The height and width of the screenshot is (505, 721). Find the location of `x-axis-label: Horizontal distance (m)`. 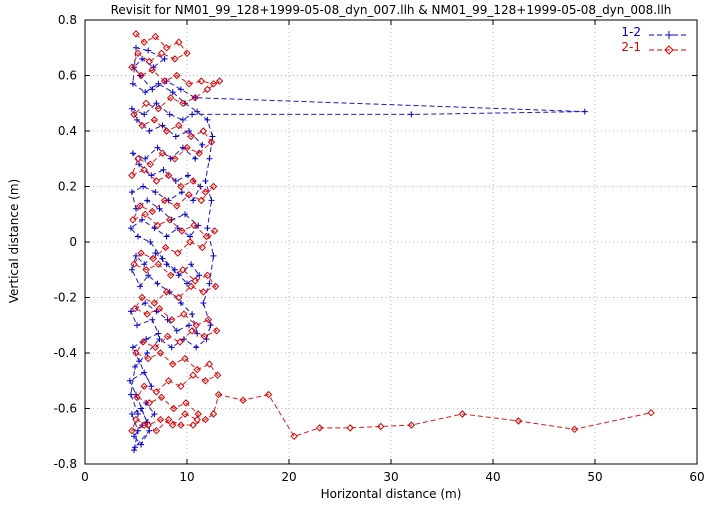

x-axis-label: Horizontal distance (m) is located at coordinates (391, 494).